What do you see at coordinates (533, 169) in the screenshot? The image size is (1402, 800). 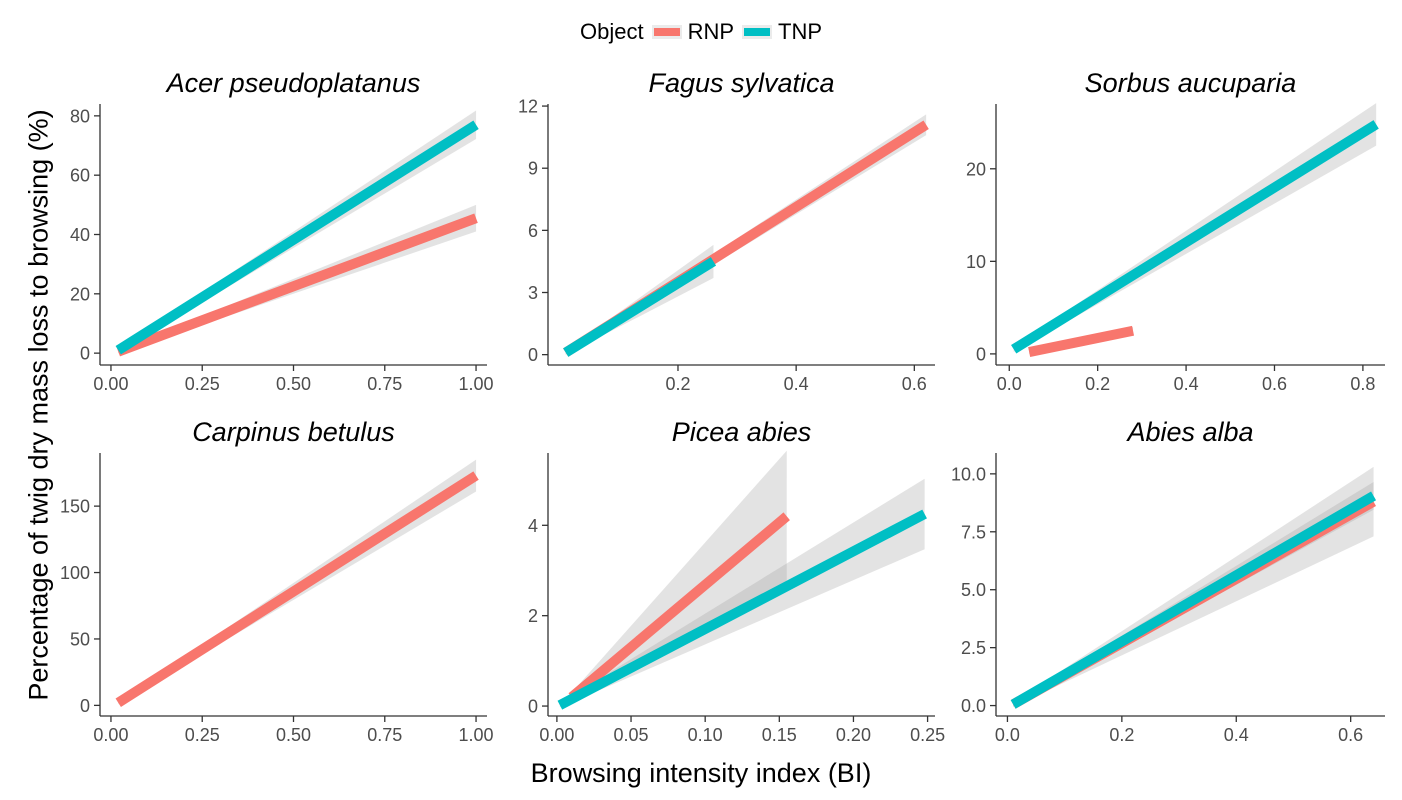 I see `y-tick-label: 9` at bounding box center [533, 169].